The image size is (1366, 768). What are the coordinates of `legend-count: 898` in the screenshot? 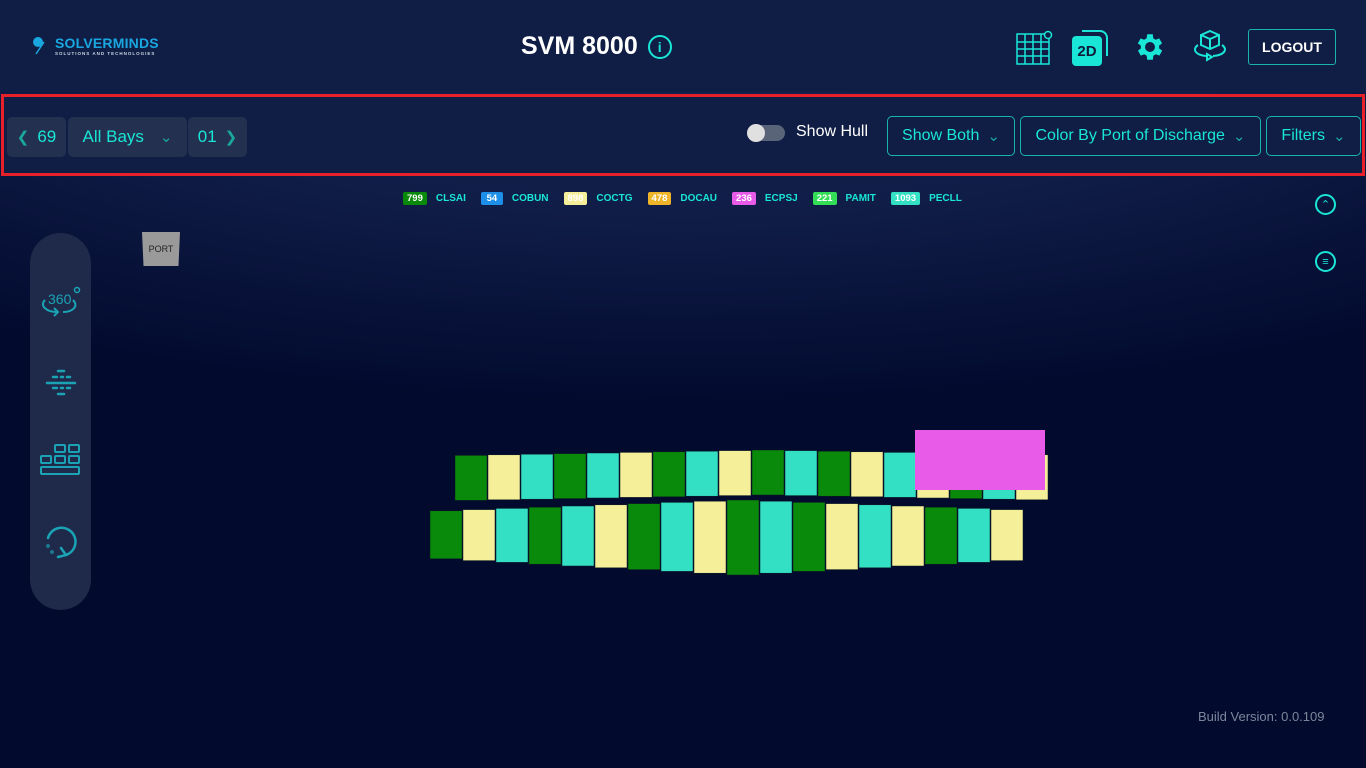 It's located at (575, 198).